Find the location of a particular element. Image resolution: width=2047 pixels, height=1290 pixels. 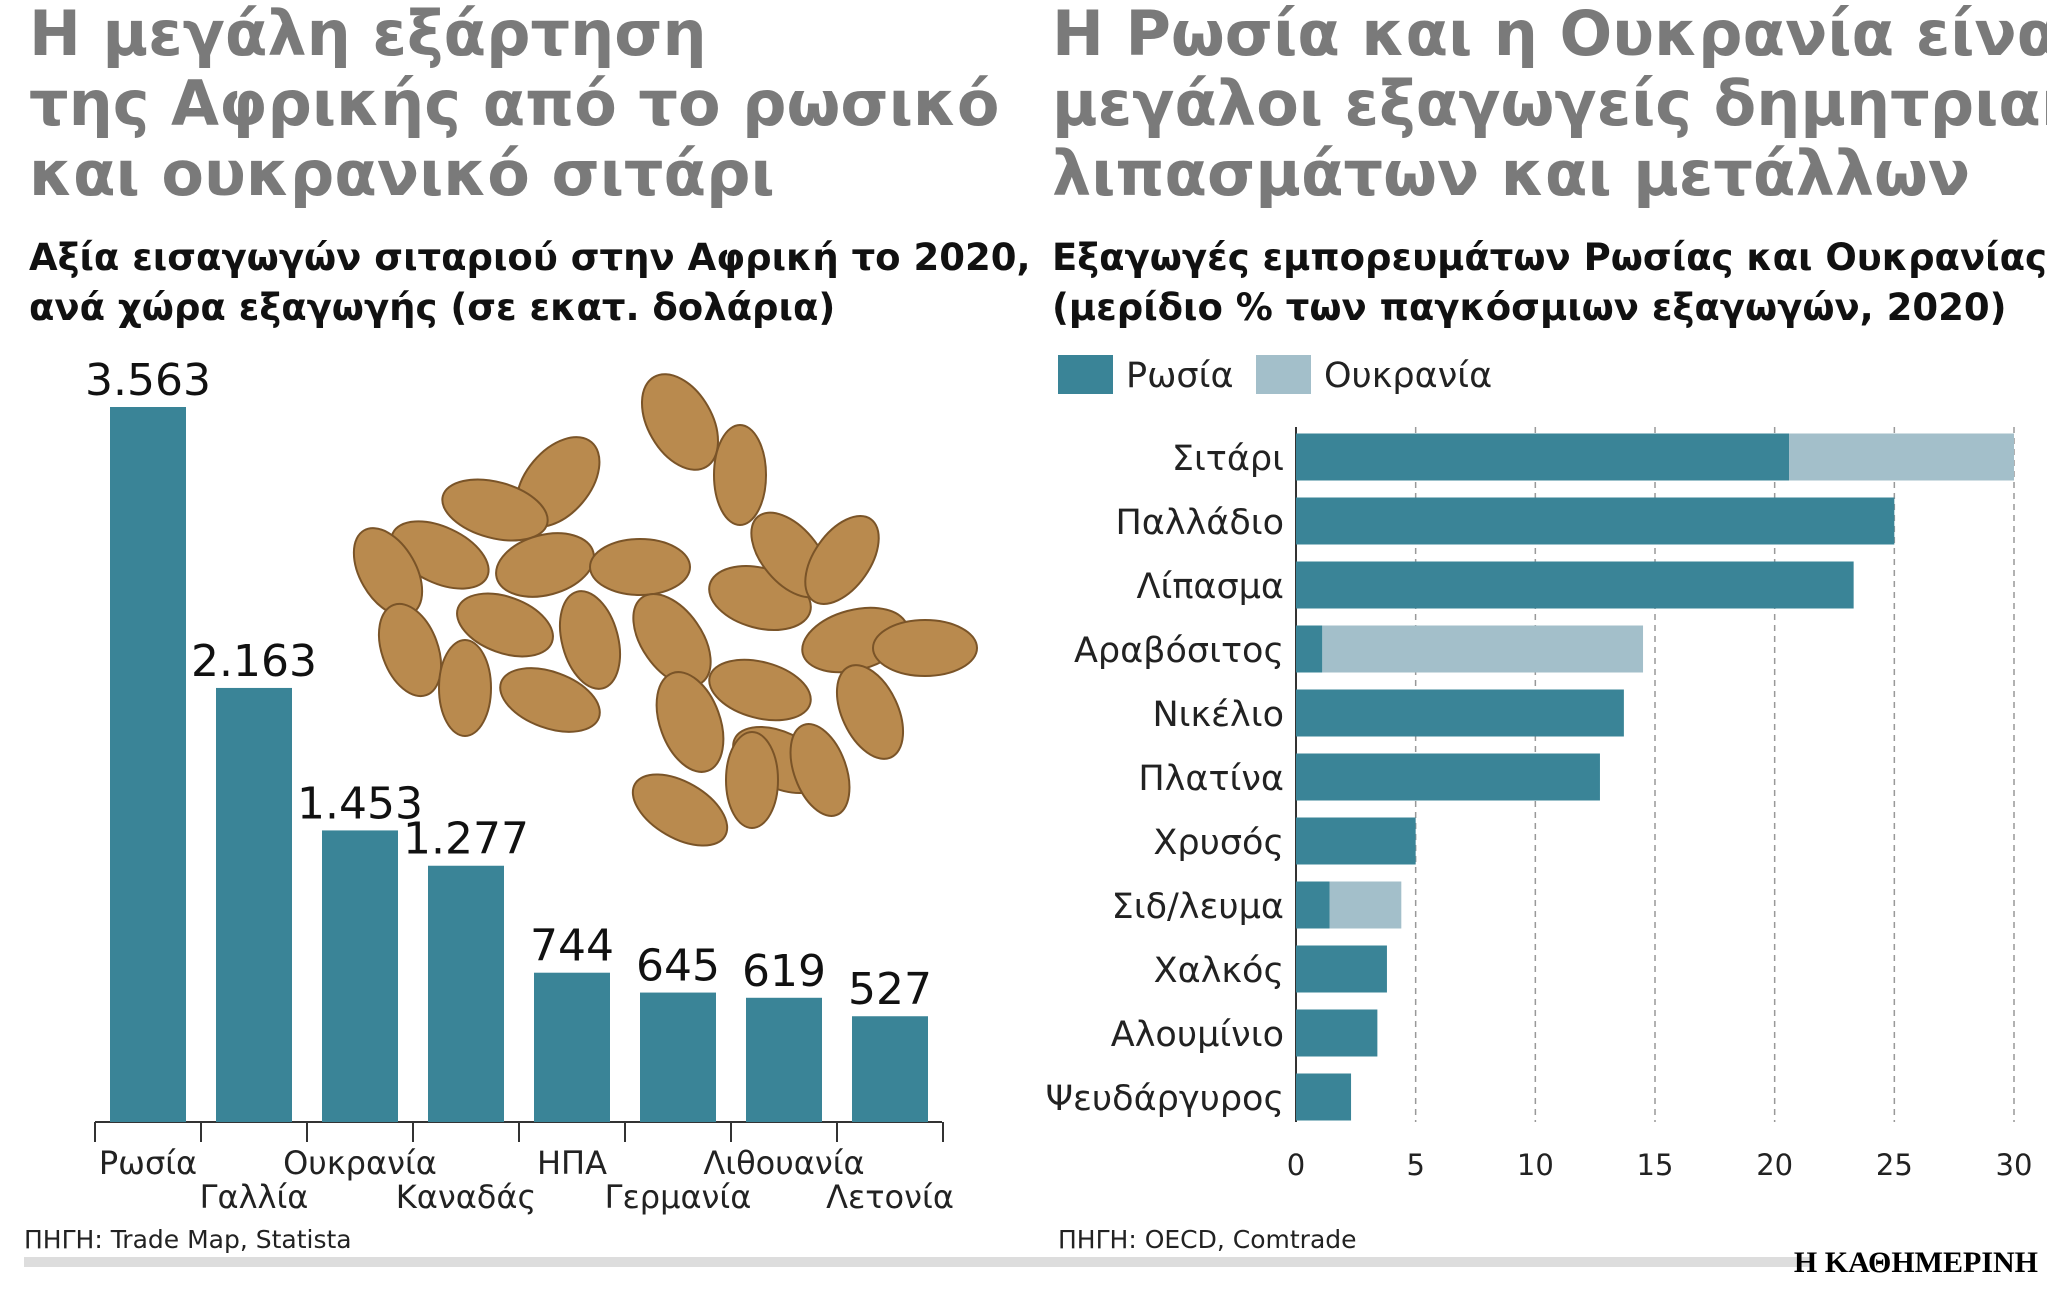

x-tick-label: Ρωσία is located at coordinates (148, 1163).